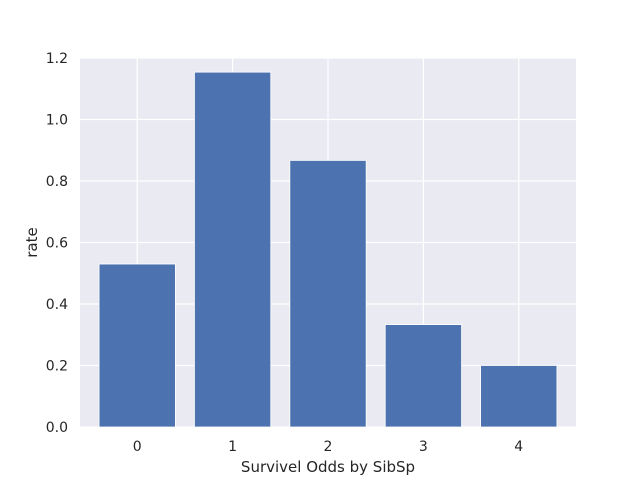  I want to click on y-tick-labels: 0.0 0.2 0.4 0.6 0.8 1.0 1.2, so click(57, 243).